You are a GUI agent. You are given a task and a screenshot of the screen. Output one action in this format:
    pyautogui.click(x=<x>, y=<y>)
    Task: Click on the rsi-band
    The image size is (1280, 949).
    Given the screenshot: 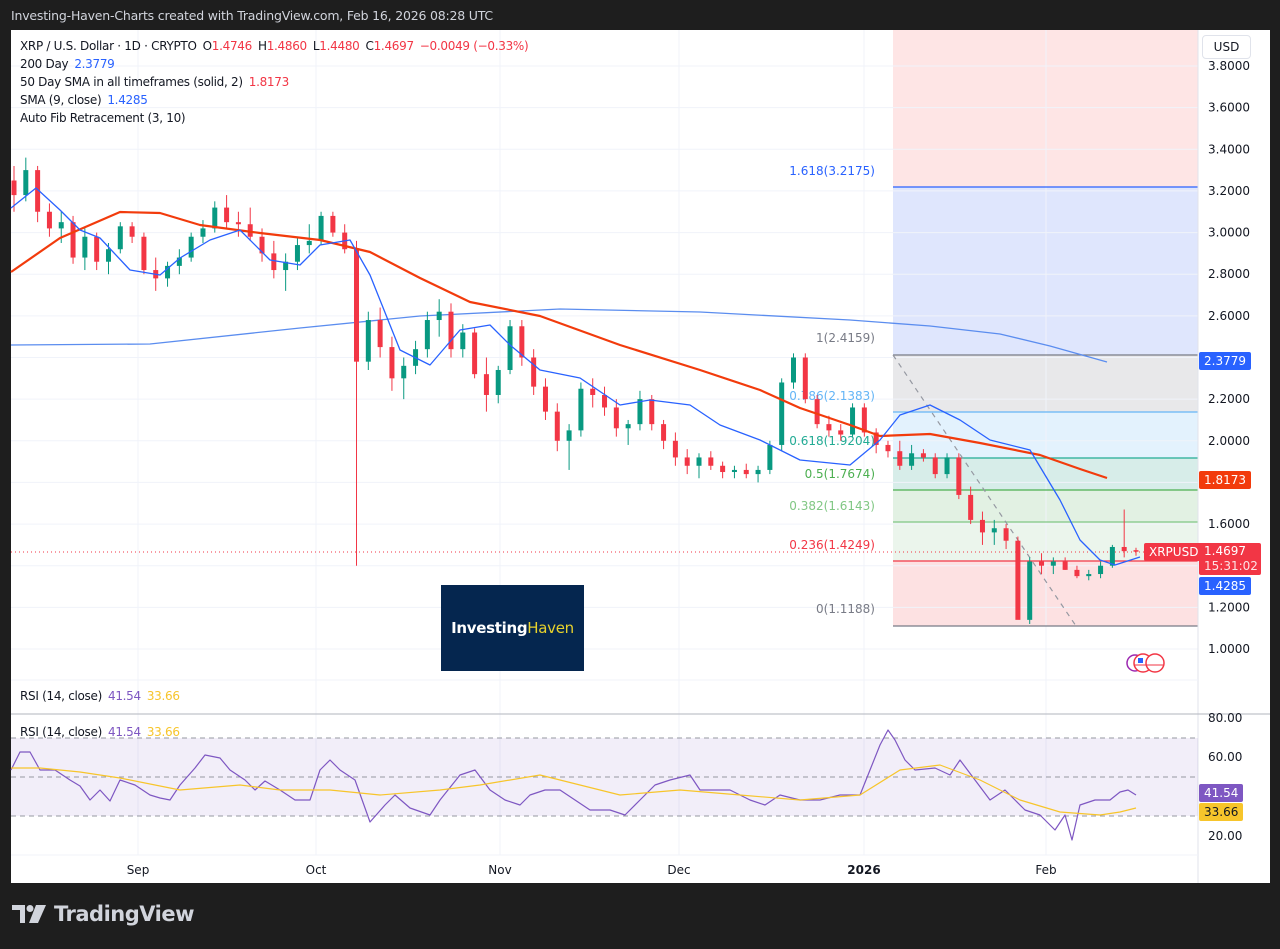 What is the action you would take?
    pyautogui.click(x=604, y=777)
    